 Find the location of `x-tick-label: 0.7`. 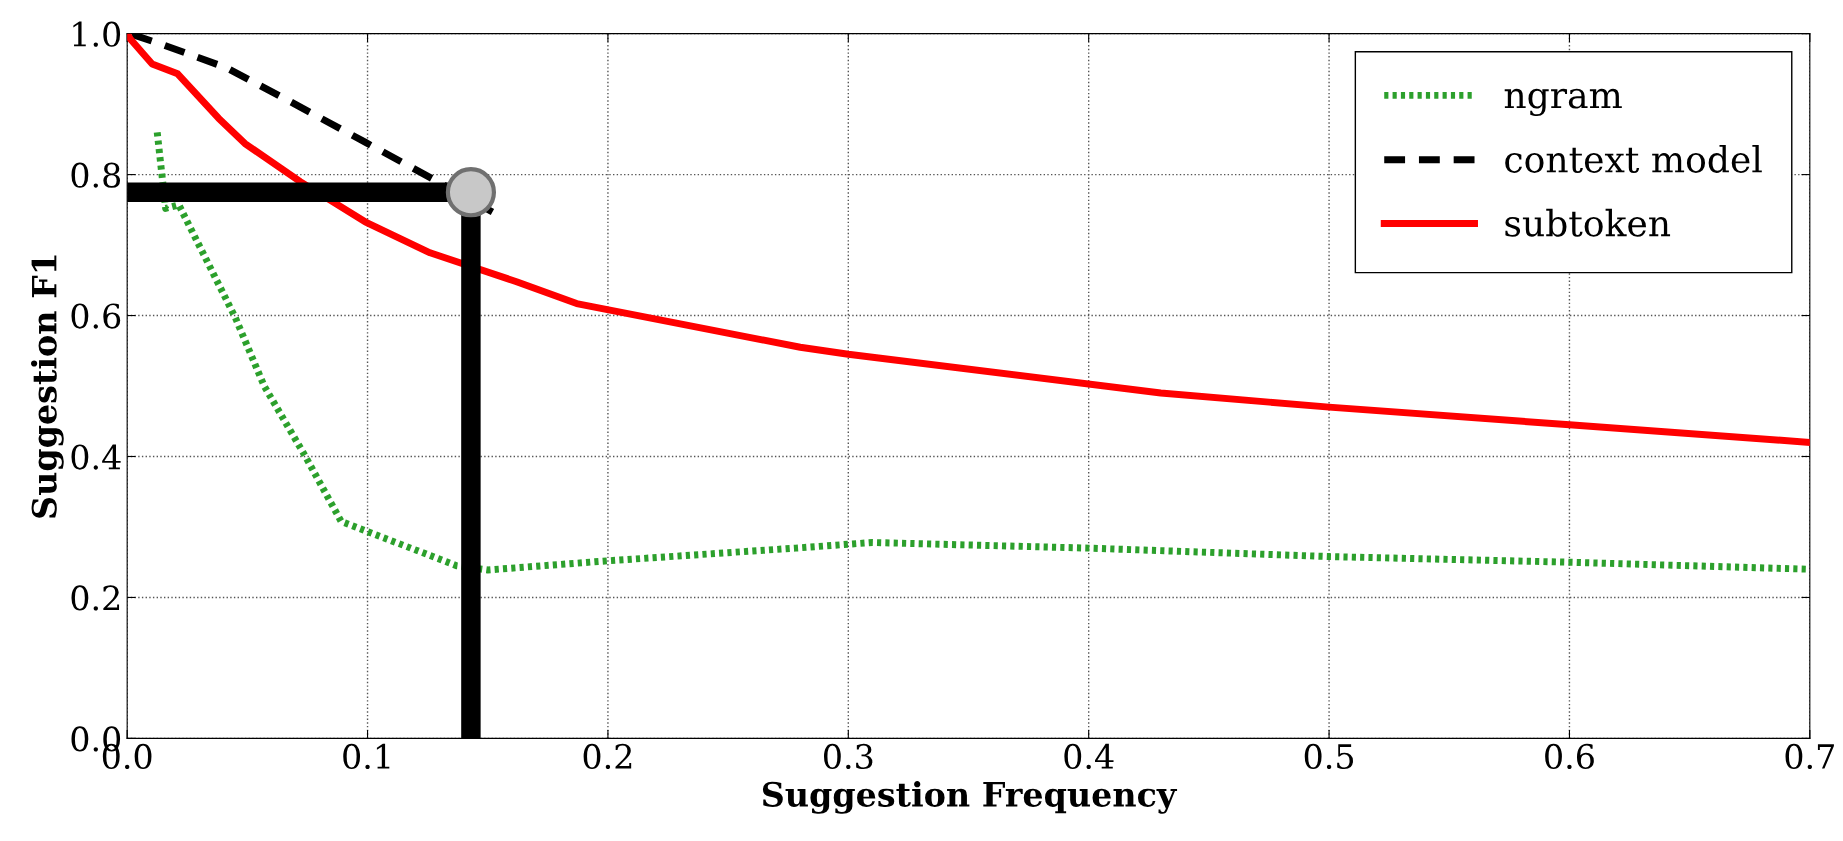

x-tick-label: 0.7 is located at coordinates (1809, 756).